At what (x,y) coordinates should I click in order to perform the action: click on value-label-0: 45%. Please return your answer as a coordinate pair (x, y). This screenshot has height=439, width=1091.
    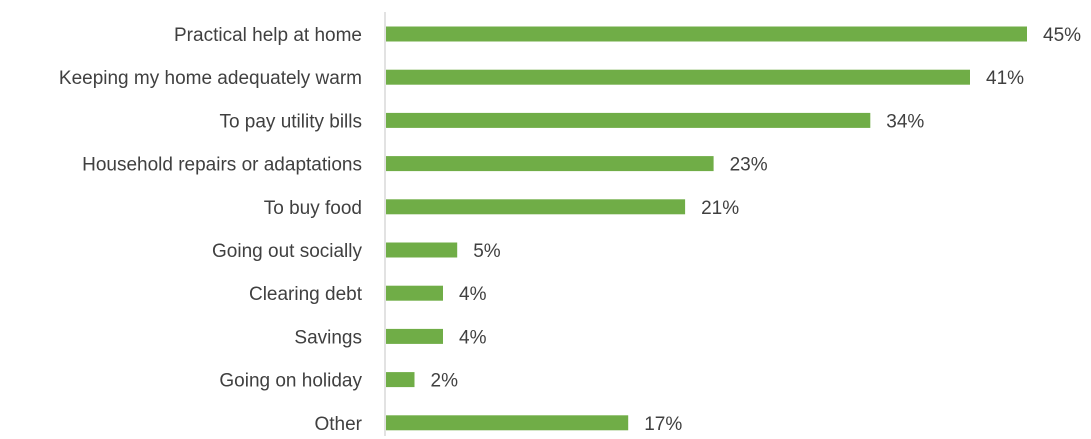
    Looking at the image, I should click on (1062, 35).